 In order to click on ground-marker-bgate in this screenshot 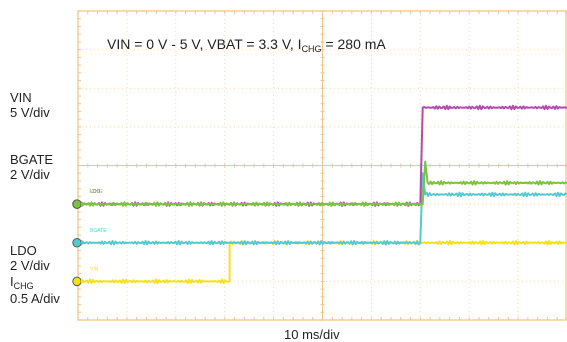, I will do `click(77, 243)`.